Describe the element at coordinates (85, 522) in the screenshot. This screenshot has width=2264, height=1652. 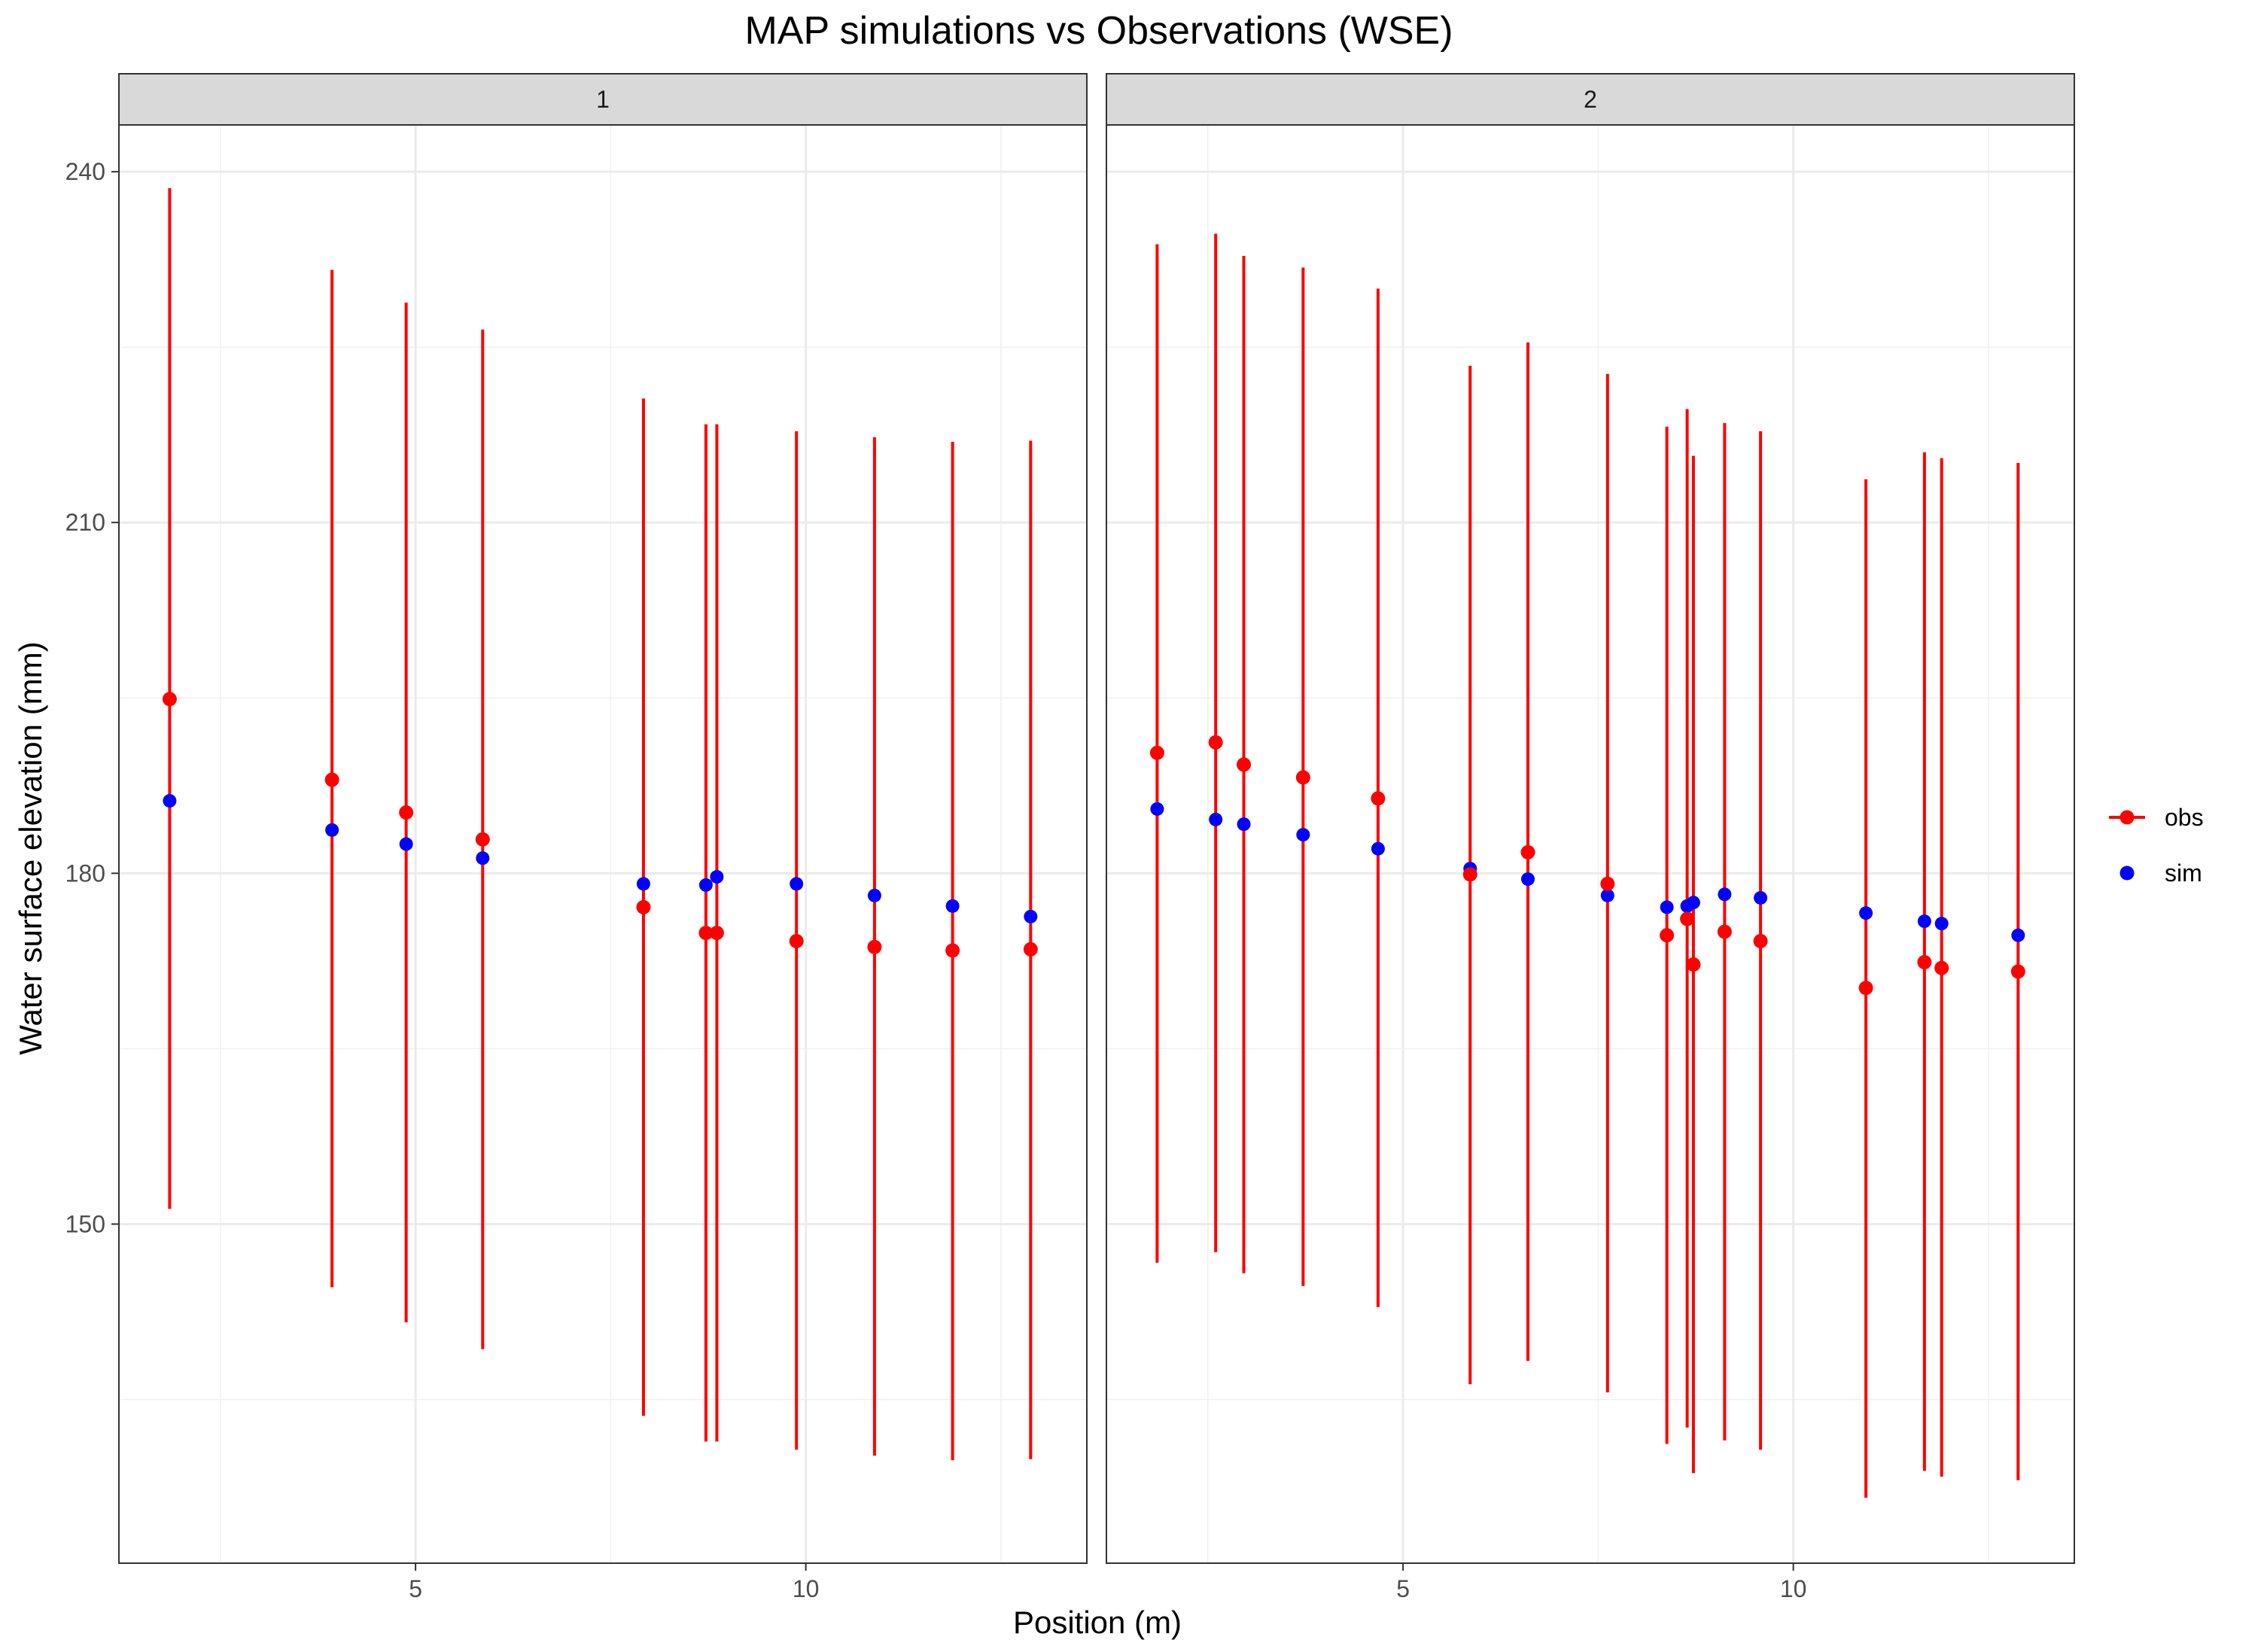
I see `y-tick-label: 210` at that location.